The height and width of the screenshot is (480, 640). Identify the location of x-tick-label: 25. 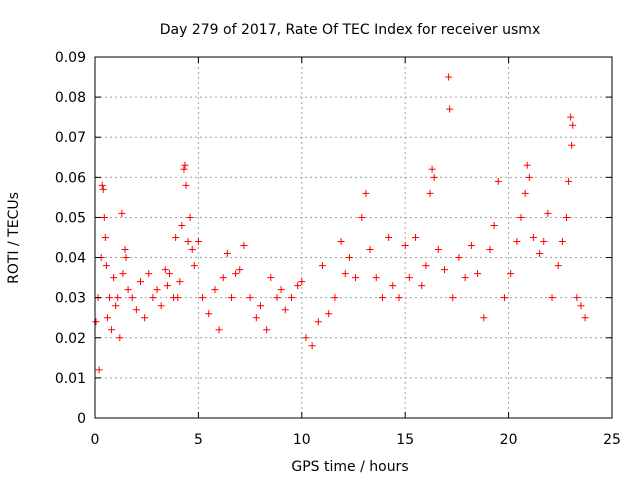
(612, 440).